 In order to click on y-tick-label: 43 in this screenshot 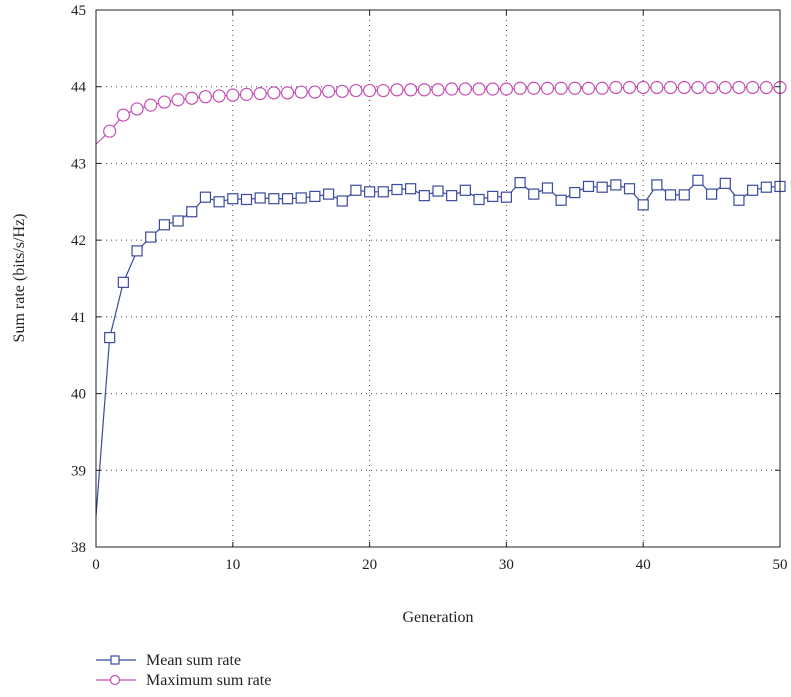, I will do `click(78, 164)`.